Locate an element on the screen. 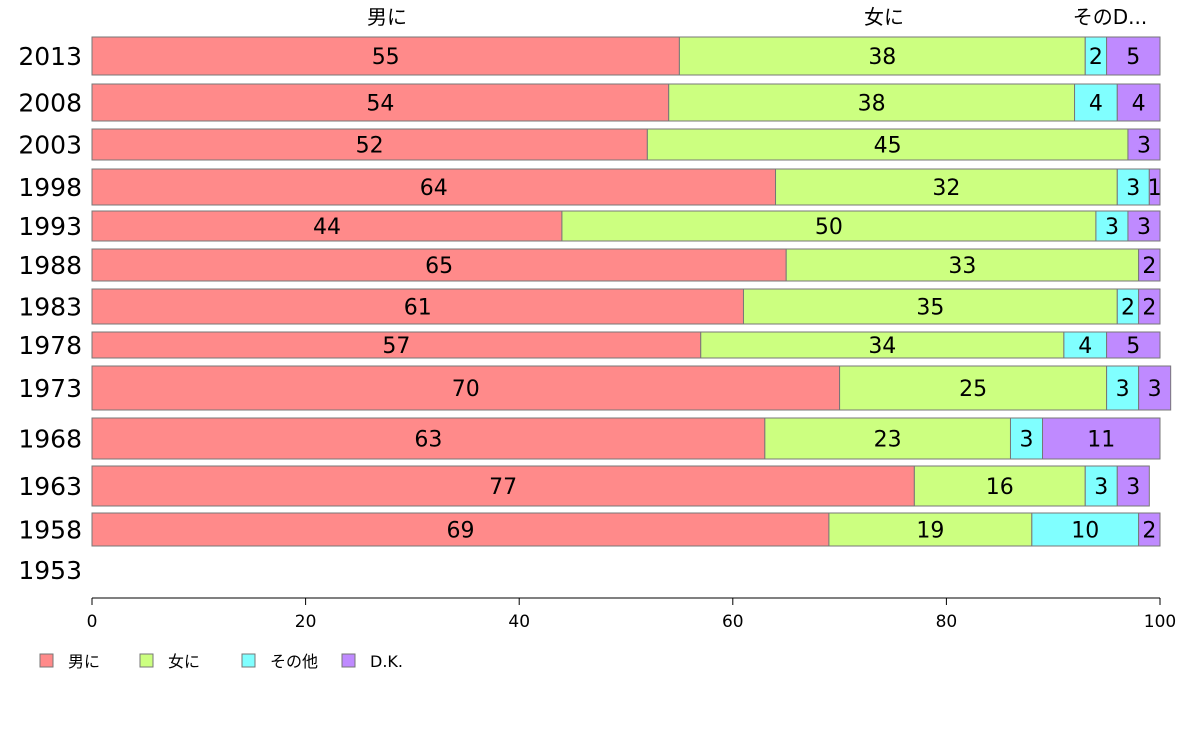  bar-1968-D.K. is located at coordinates (1101, 438).